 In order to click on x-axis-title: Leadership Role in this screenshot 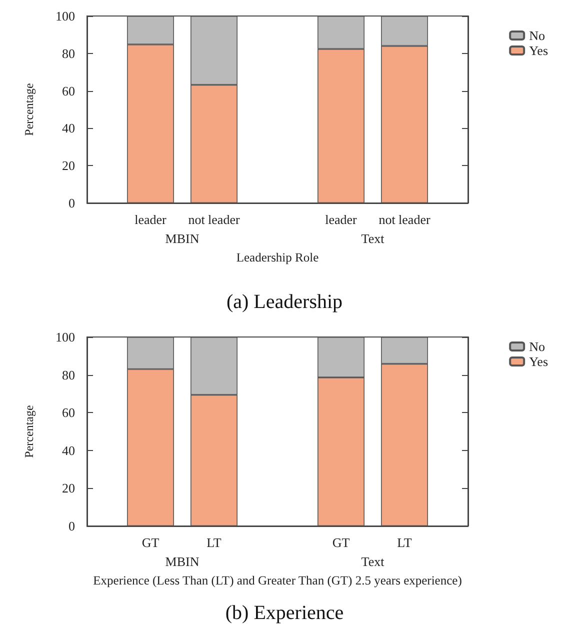, I will do `click(278, 257)`.